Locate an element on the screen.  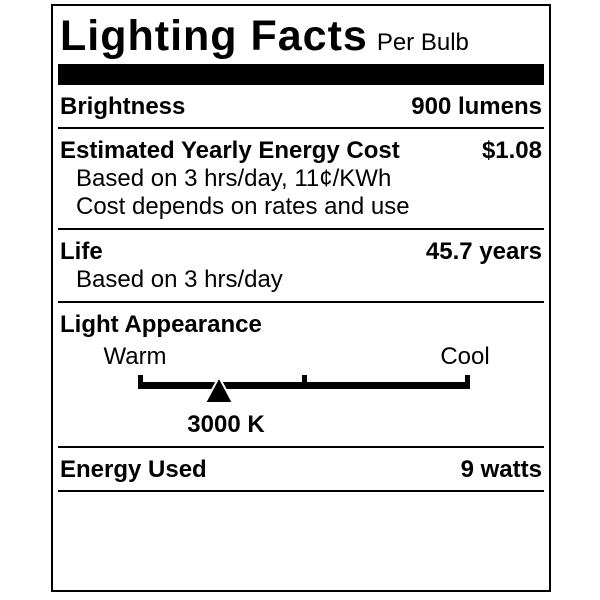
energy-cost-row: Estimated Yearly Energy Cost $1.08 is located at coordinates (301, 151).